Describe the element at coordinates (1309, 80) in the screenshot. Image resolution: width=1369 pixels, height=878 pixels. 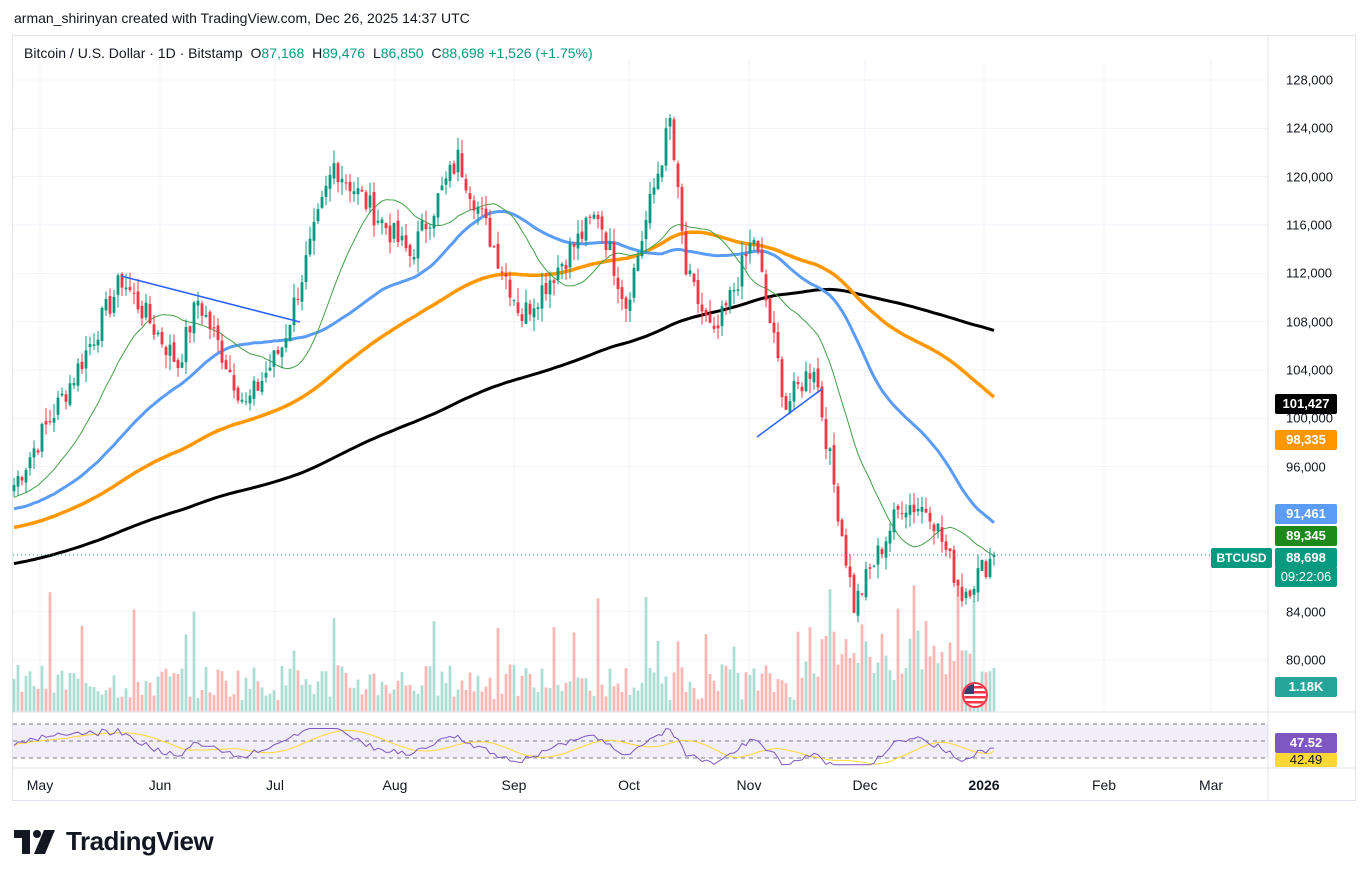
I see `price-axis-label: 128,000` at that location.